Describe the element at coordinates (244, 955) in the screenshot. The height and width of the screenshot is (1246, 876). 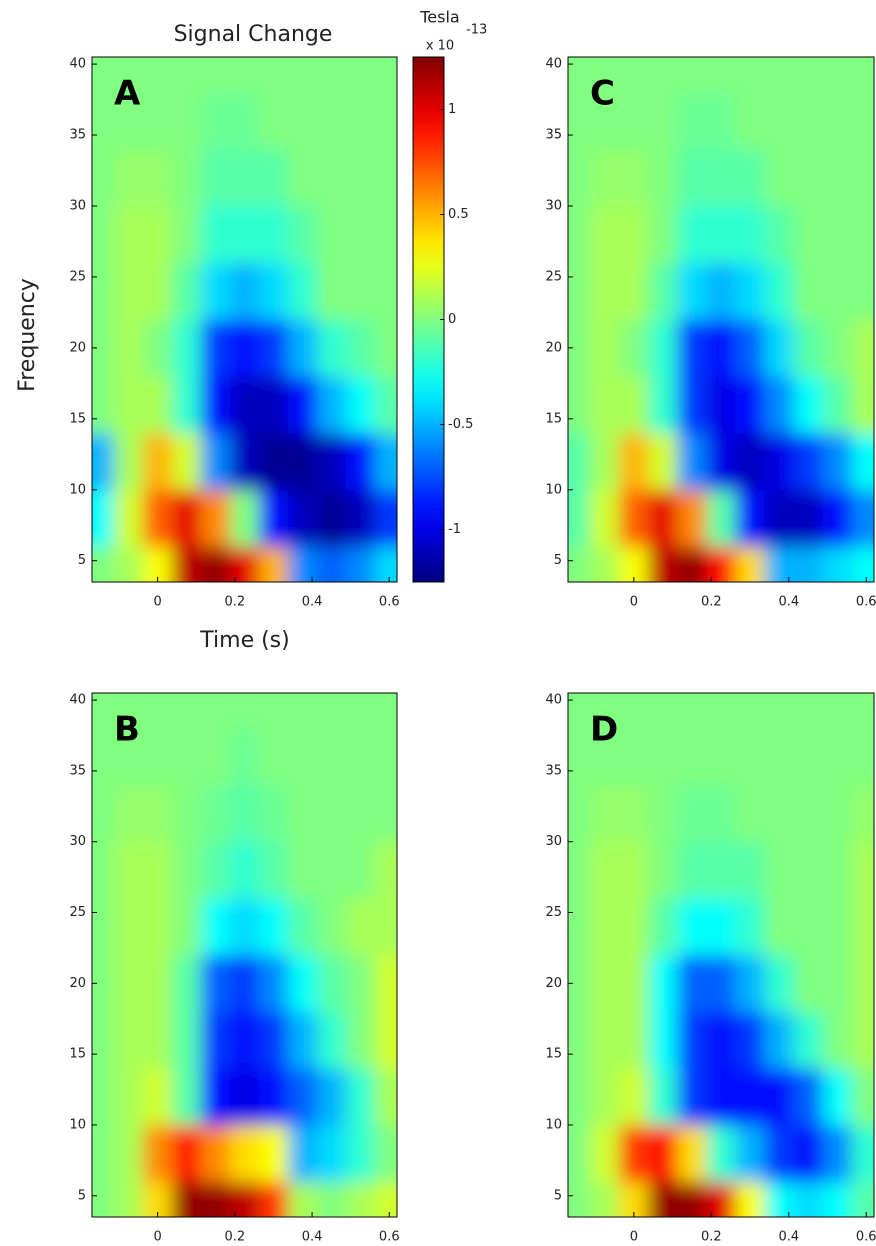
I see `heatmap-cells` at that location.